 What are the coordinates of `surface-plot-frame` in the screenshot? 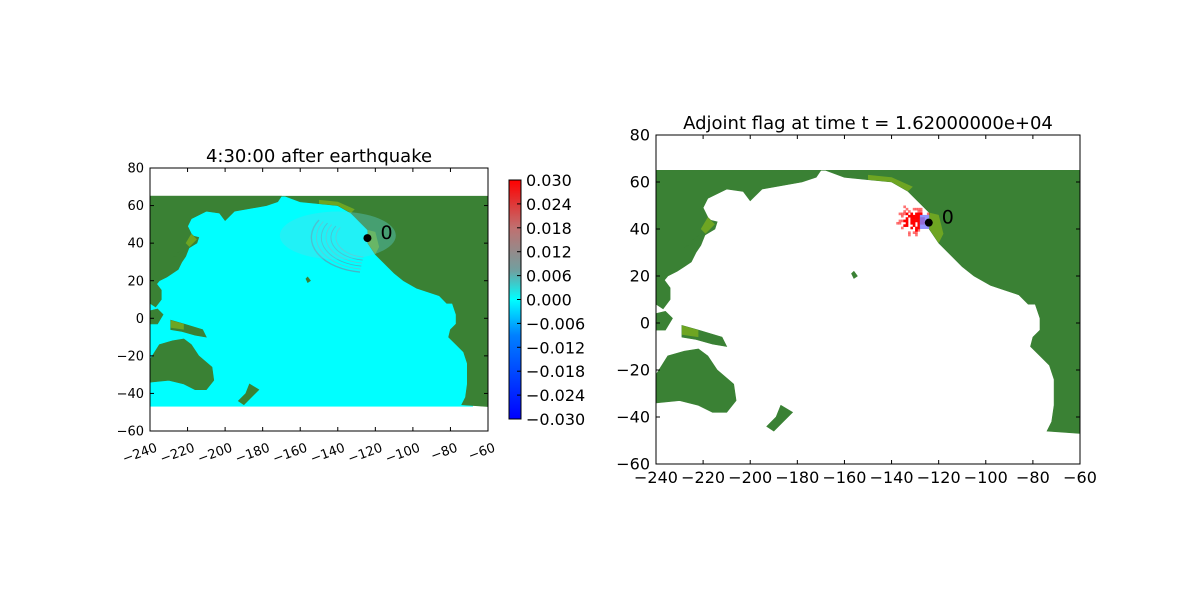 It's located at (319, 299).